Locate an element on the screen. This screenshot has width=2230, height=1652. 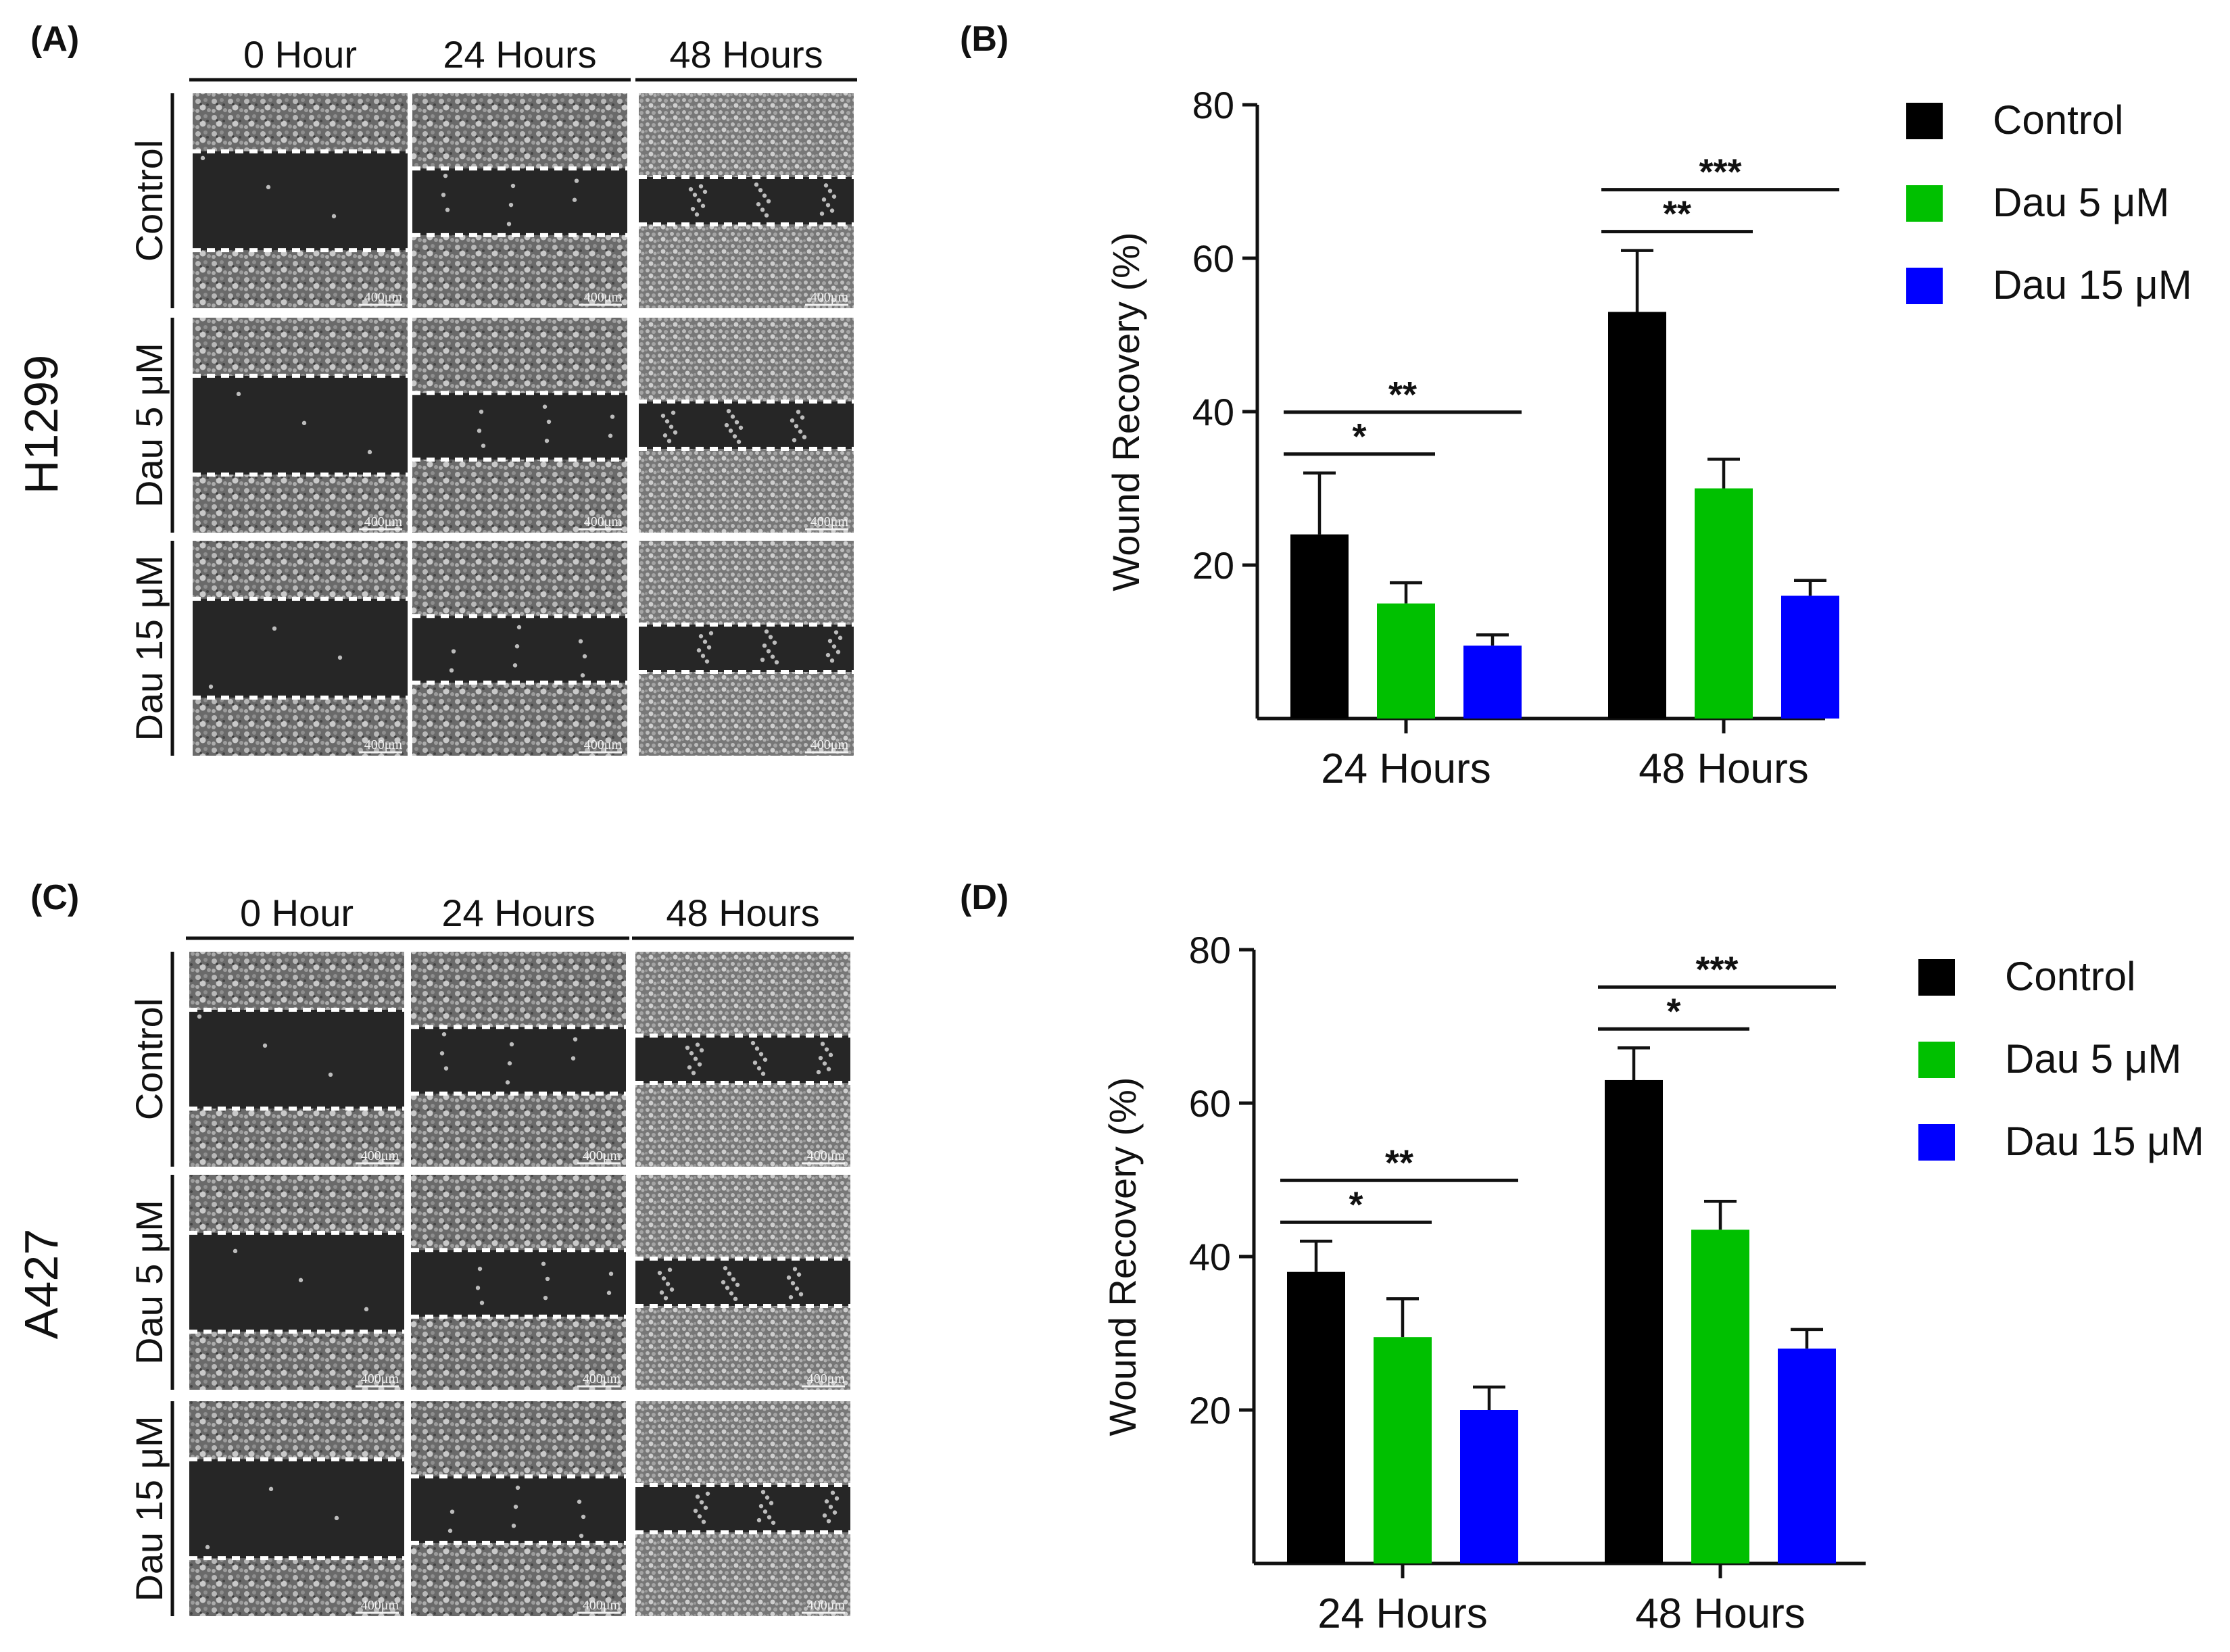
row-label: Dau 5 μM is located at coordinates (149, 1282).